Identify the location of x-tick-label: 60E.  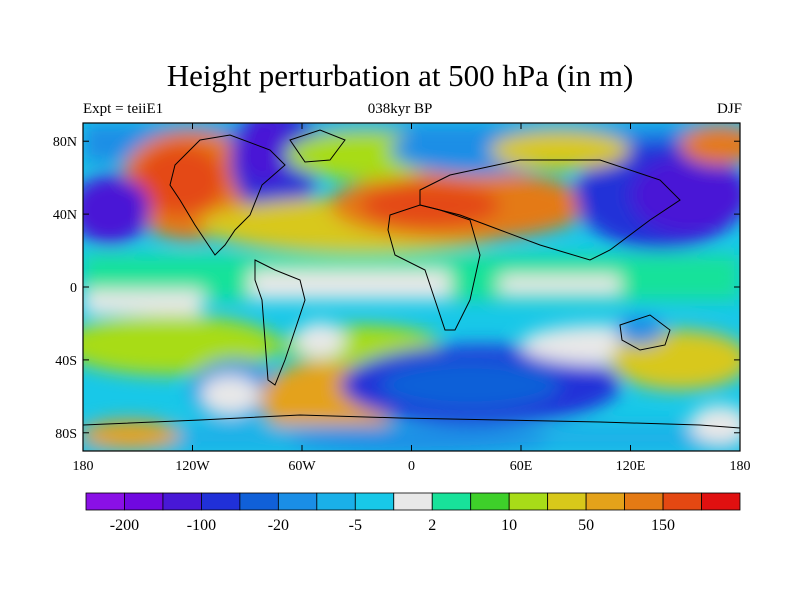
(521, 466).